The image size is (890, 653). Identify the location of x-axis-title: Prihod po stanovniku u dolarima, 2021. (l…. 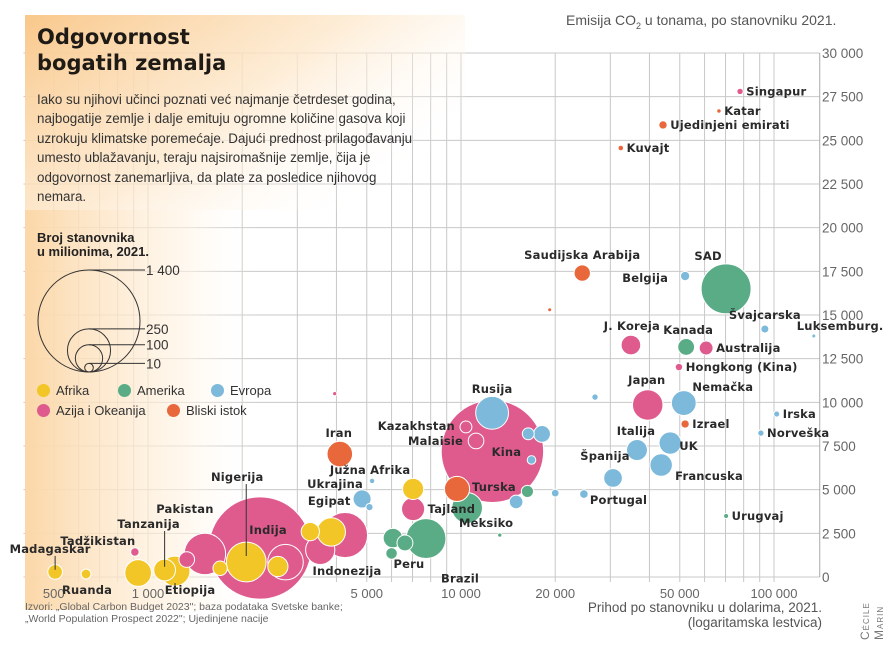
(704, 615).